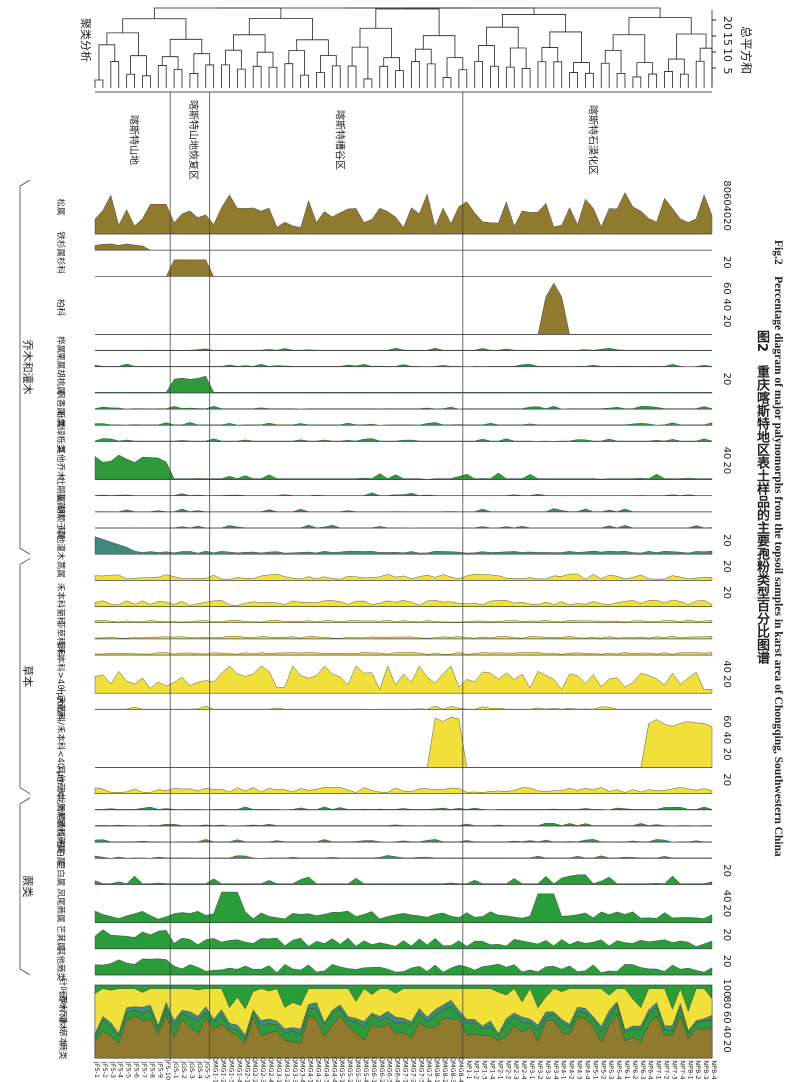  What do you see at coordinates (493, 1069) in the screenshot?
I see `sample-label: NP1-4` at bounding box center [493, 1069].